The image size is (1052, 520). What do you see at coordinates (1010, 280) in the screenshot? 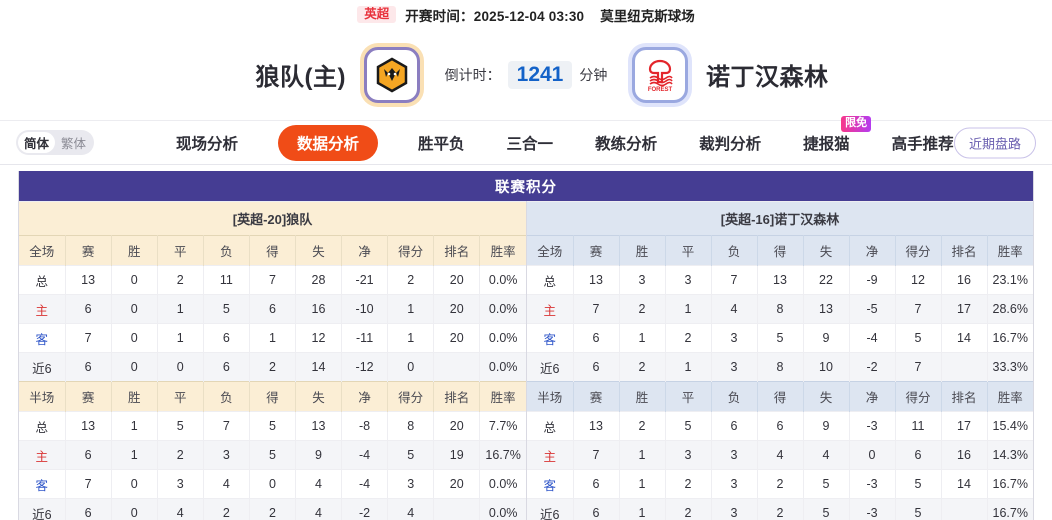
I see `cell: 23.1%` at bounding box center [1010, 280].